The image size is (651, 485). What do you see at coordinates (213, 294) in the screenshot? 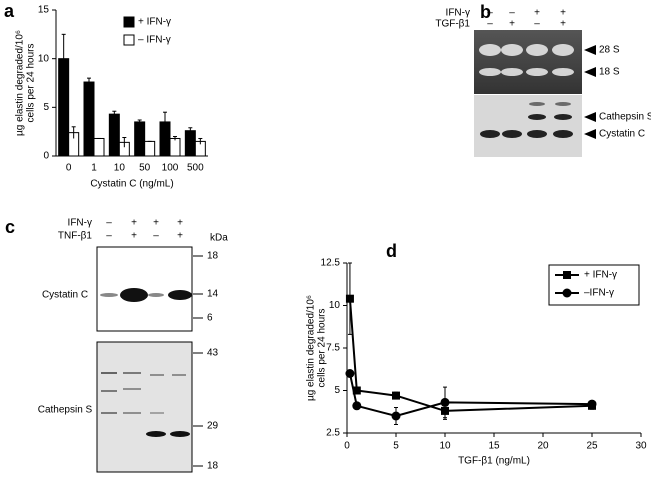
I see `size-marker: 14` at bounding box center [213, 294].